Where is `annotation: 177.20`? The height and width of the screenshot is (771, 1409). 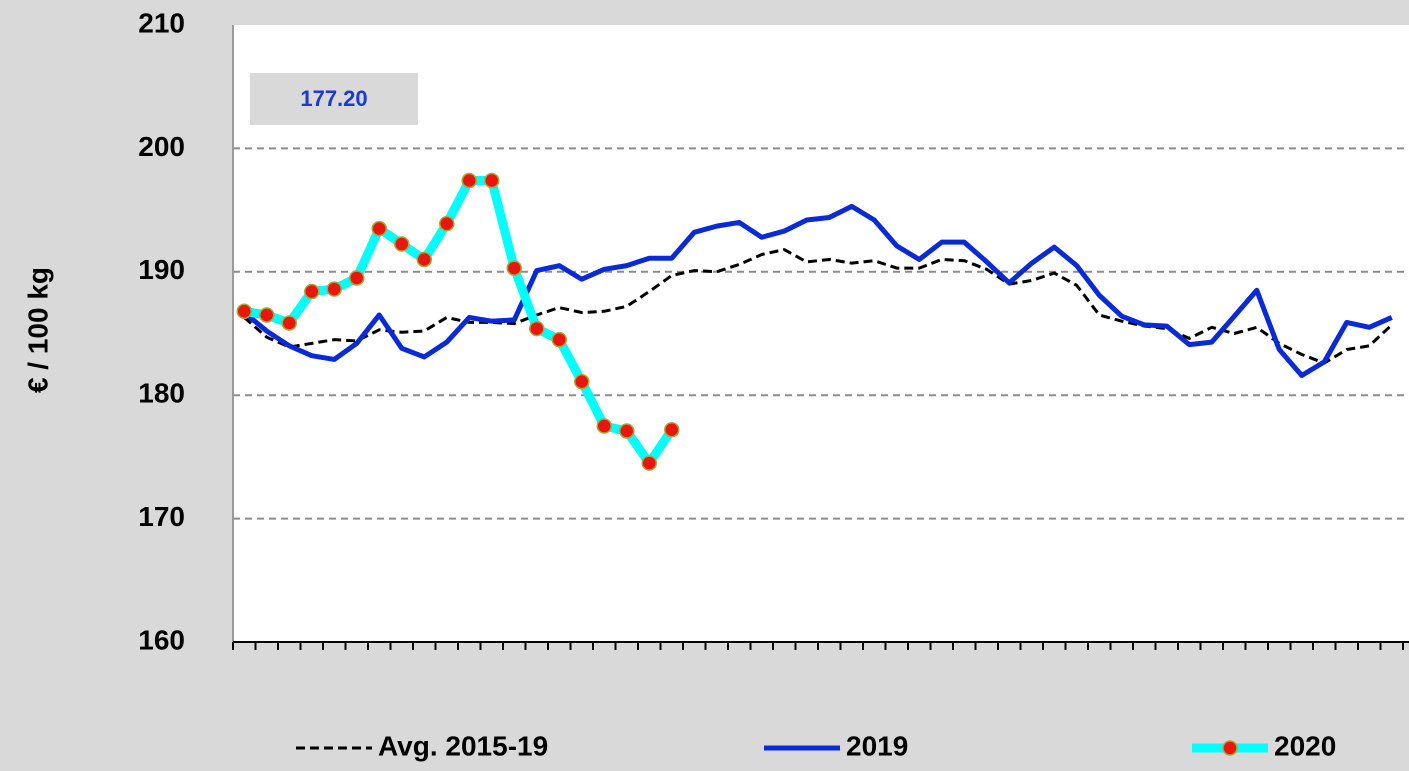
annotation: 177.20 is located at coordinates (333, 98).